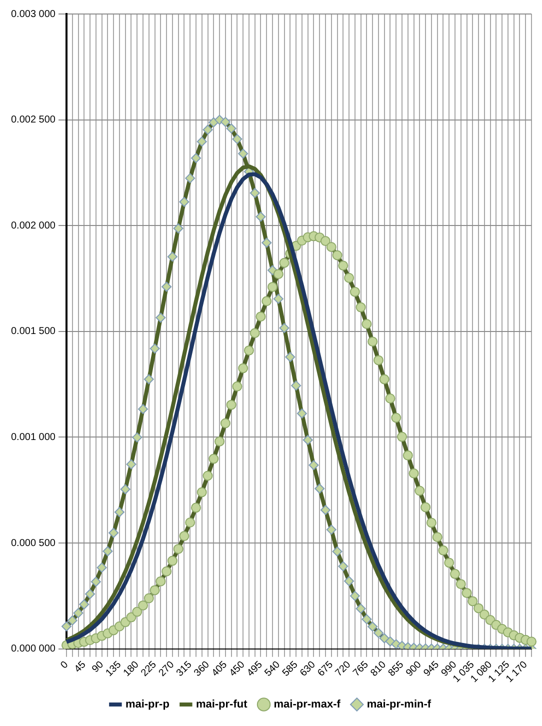 The height and width of the screenshot is (726, 542). Describe the element at coordinates (147, 704) in the screenshot. I see `legend-label: mai-pr-p` at that location.